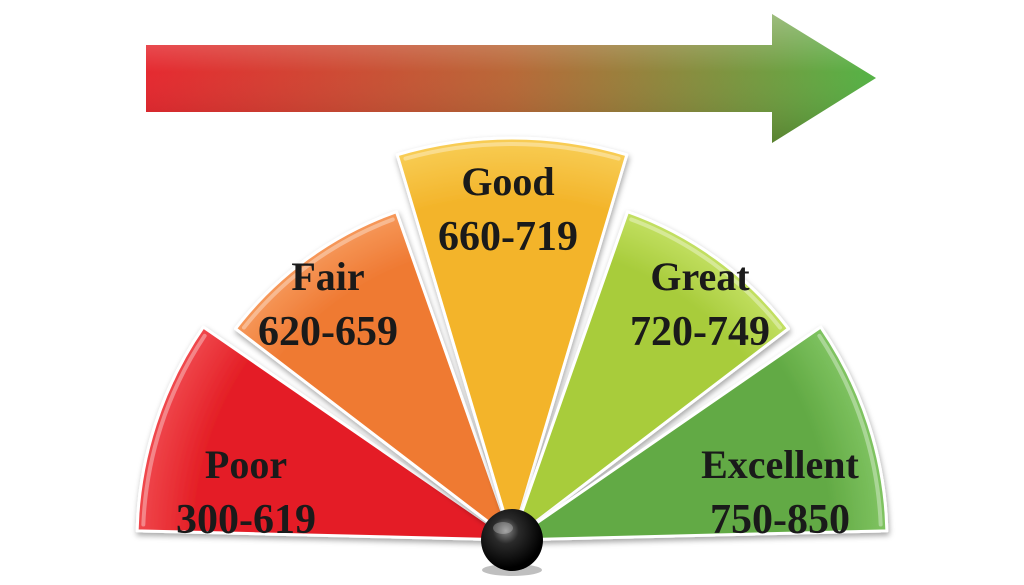 The image size is (1024, 585). Describe the element at coordinates (705, 433) in the screenshot. I see `gauge-segment-excellent` at that location.